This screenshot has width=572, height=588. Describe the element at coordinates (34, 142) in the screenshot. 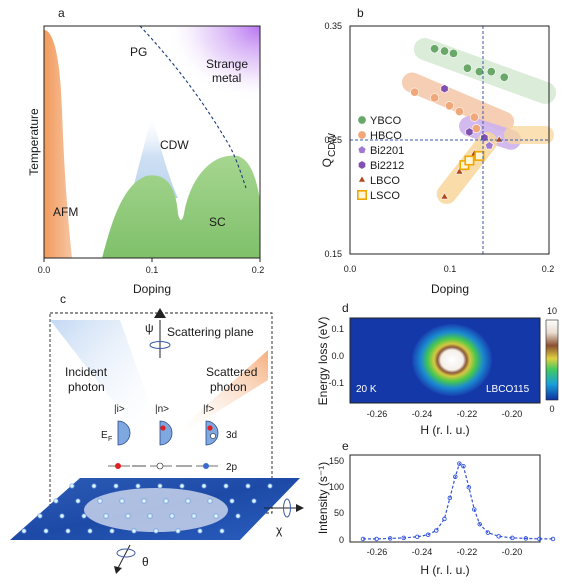

I see `a-ylabel: Temperature` at that location.